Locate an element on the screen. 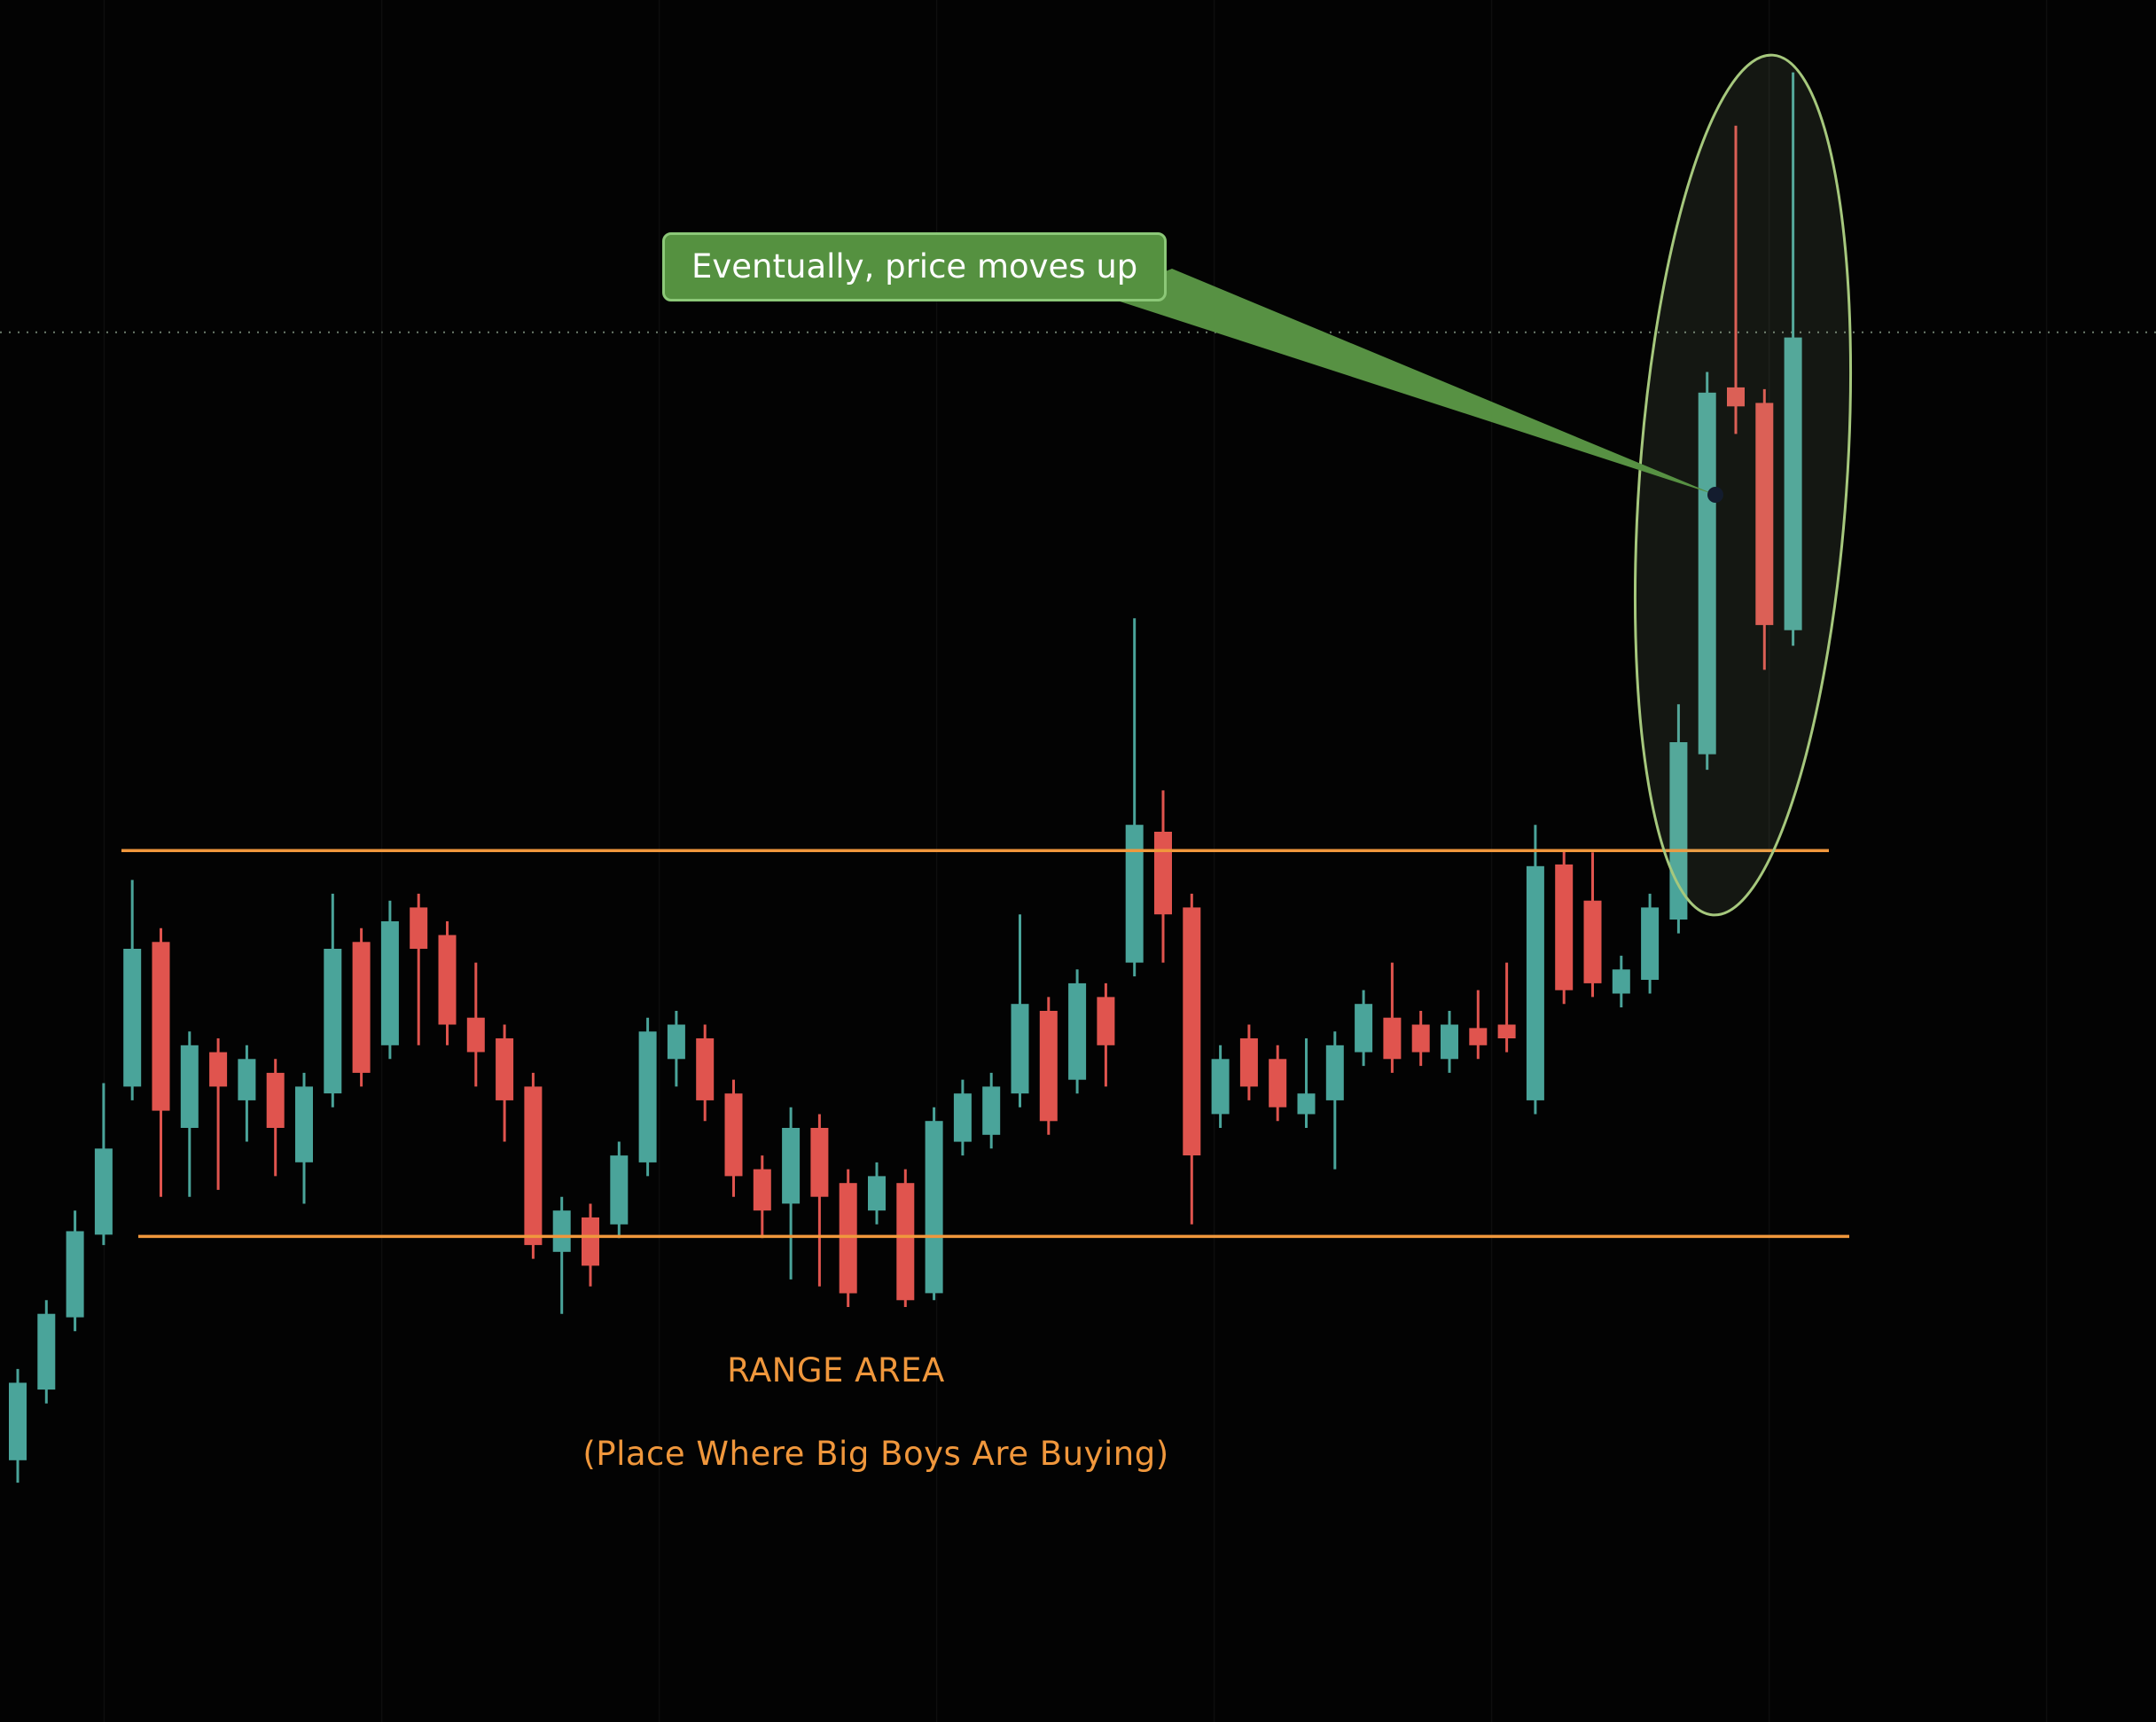 The image size is (2156, 1722). callout-text: Eventually, price moves up is located at coordinates (914, 266).